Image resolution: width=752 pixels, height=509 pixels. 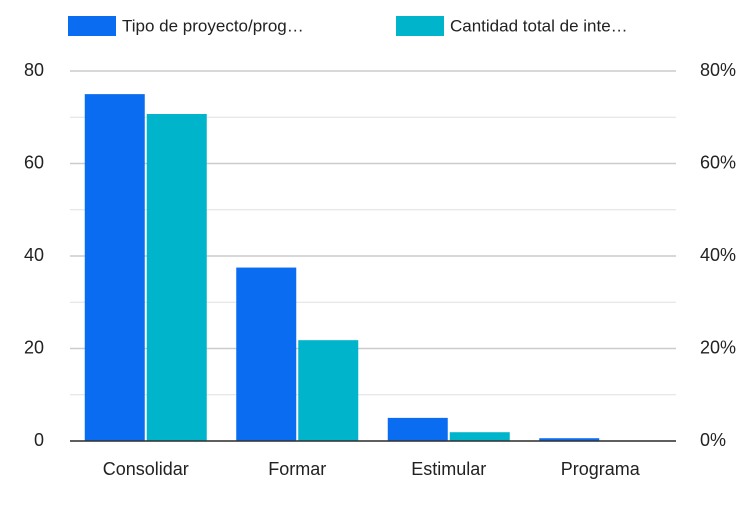 I want to click on x-tick-label: Formar, so click(x=297, y=469).